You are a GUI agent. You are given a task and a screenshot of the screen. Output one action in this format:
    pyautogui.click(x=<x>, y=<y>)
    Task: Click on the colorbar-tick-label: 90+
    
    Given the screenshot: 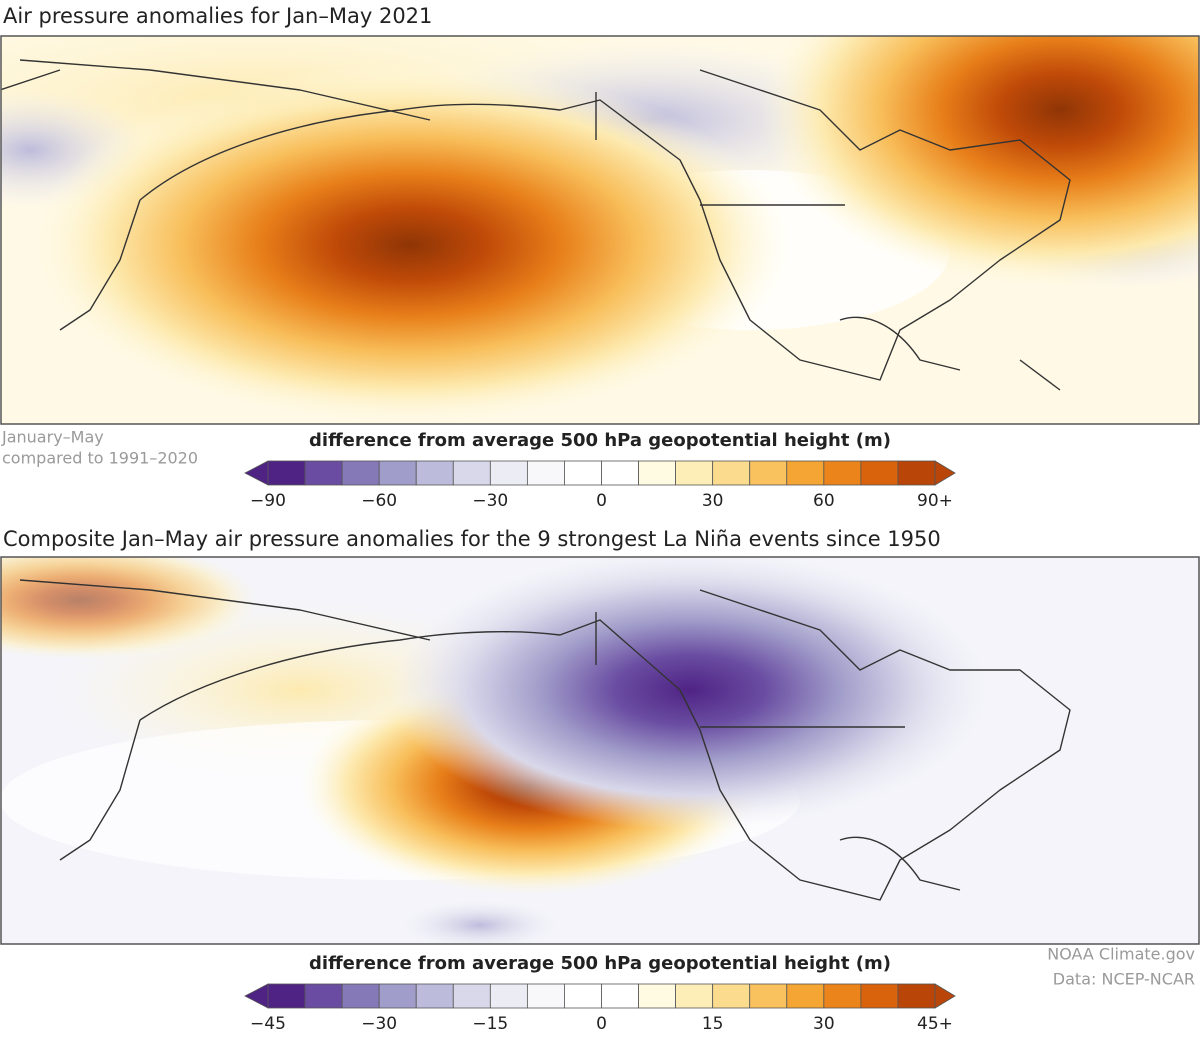 What is the action you would take?
    pyautogui.click(x=935, y=501)
    